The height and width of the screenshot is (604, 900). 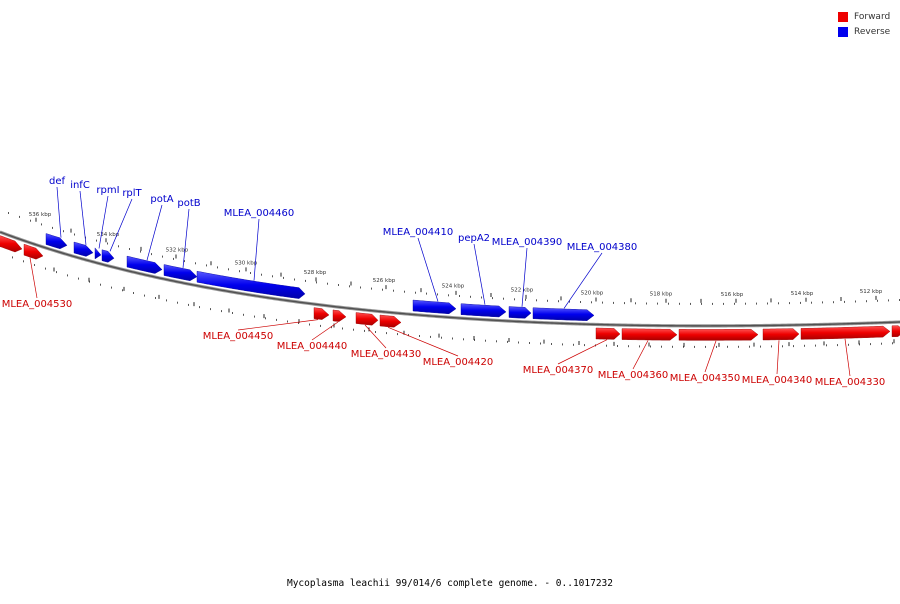 What do you see at coordinates (474, 238) in the screenshot?
I see `reverse-gene-label: pepA2` at bounding box center [474, 238].